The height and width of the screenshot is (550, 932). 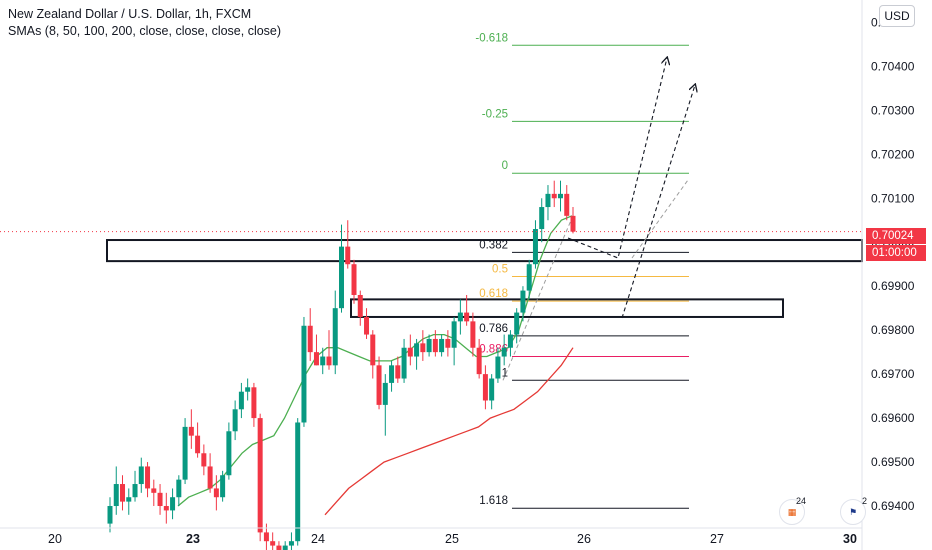 I want to click on time-axis: 20 23 24 25 26 27 30, so click(x=452, y=539).